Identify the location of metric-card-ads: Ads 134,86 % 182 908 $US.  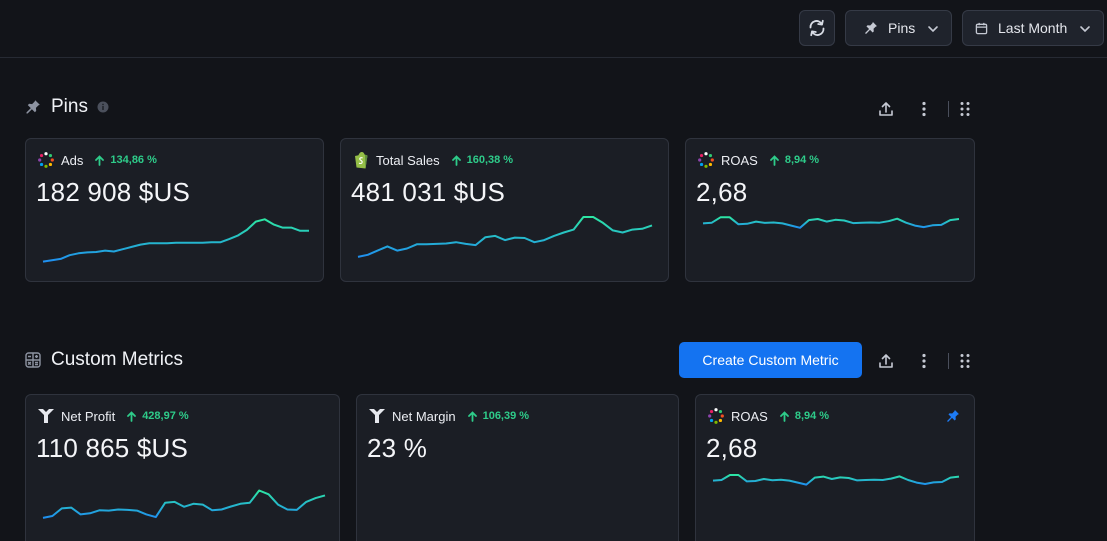
(174, 210).